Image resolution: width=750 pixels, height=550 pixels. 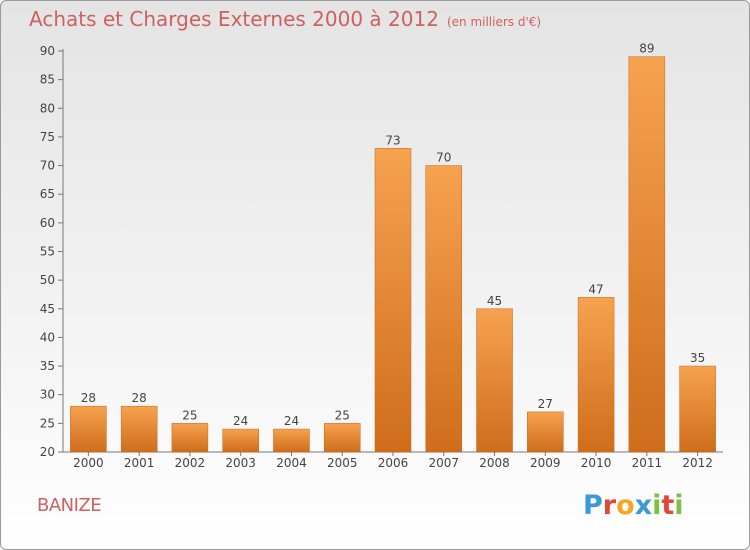 I want to click on x-tick-label: 2003, so click(x=240, y=463).